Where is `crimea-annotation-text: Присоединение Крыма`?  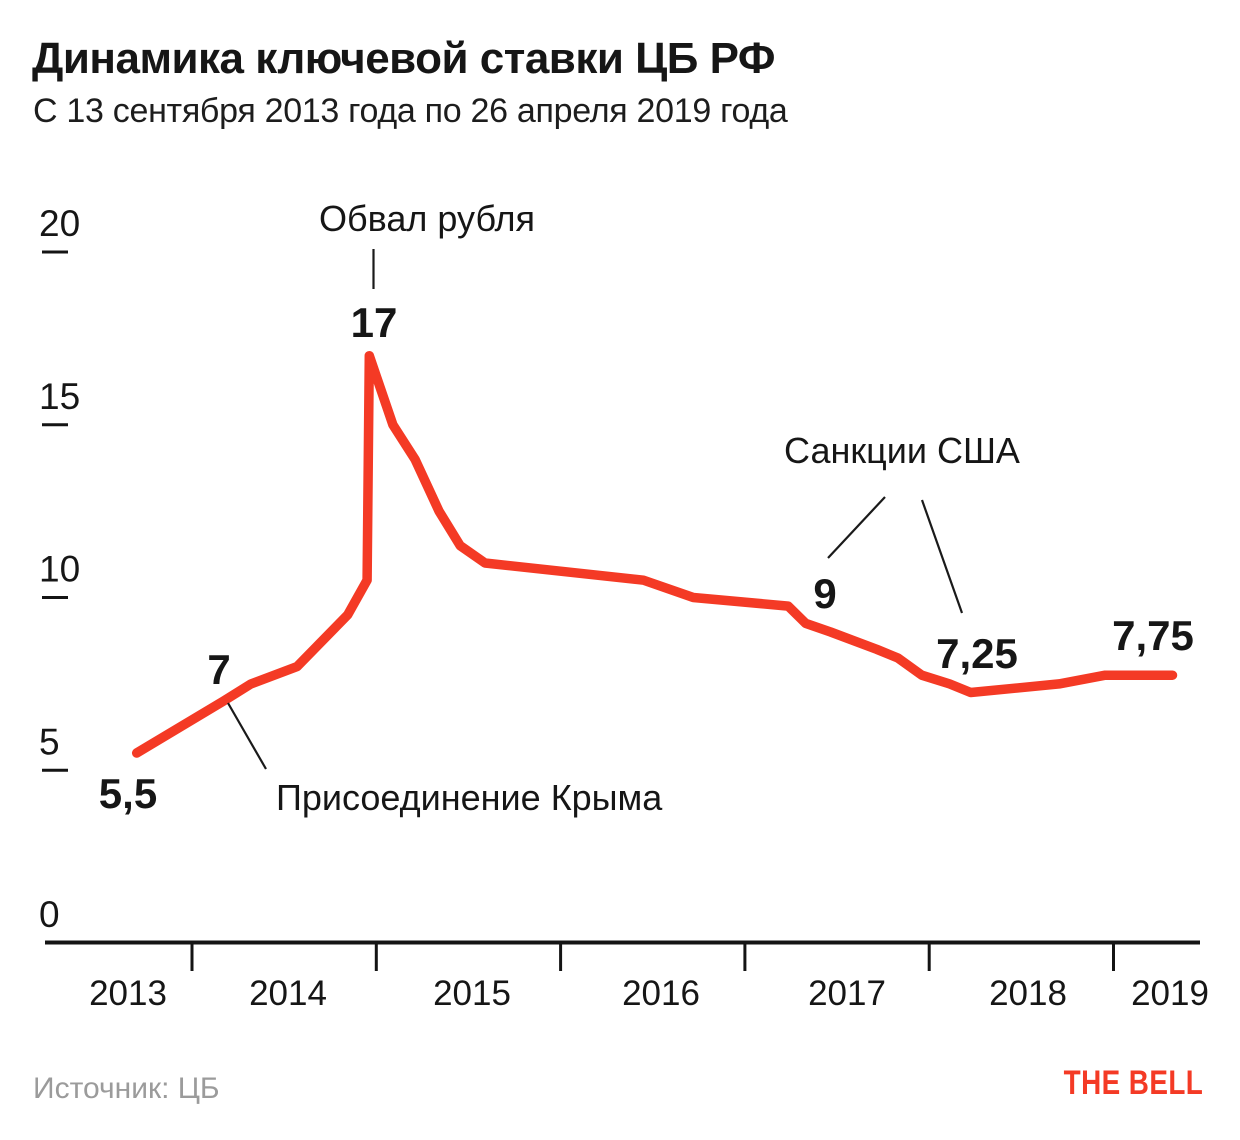
crimea-annotation-text: Присоединение Крыма is located at coordinates (469, 797).